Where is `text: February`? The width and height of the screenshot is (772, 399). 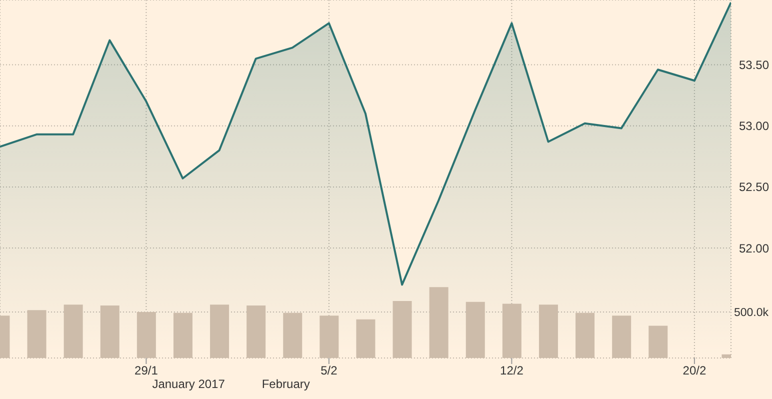 text: February is located at coordinates (286, 384).